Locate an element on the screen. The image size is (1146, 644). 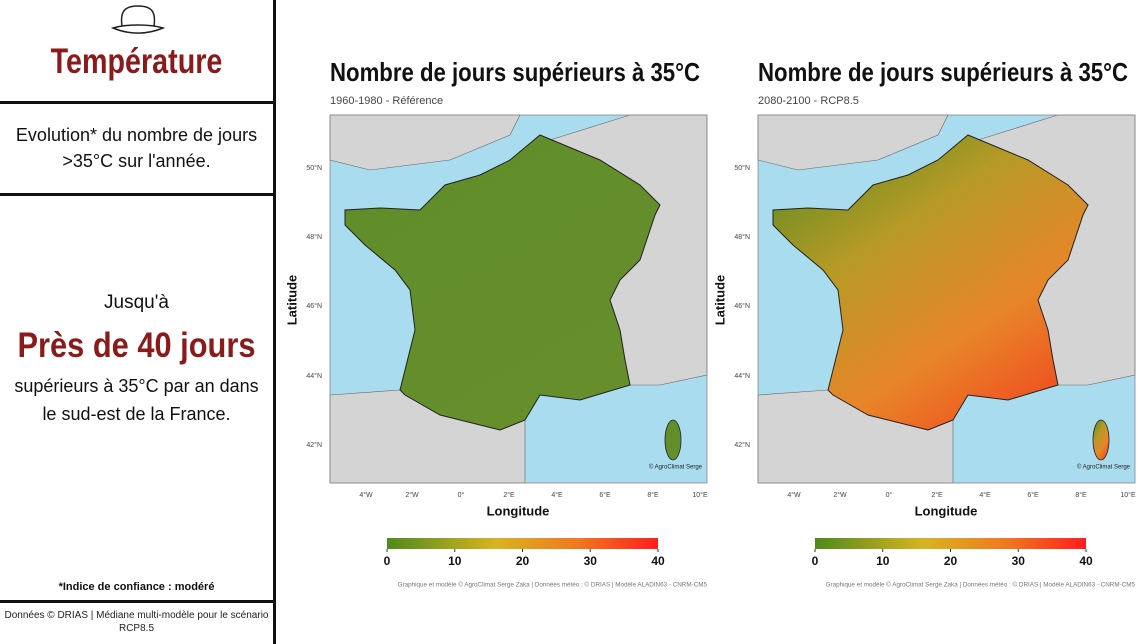
text-line: >35°C sur l'année. is located at coordinates (136, 161).